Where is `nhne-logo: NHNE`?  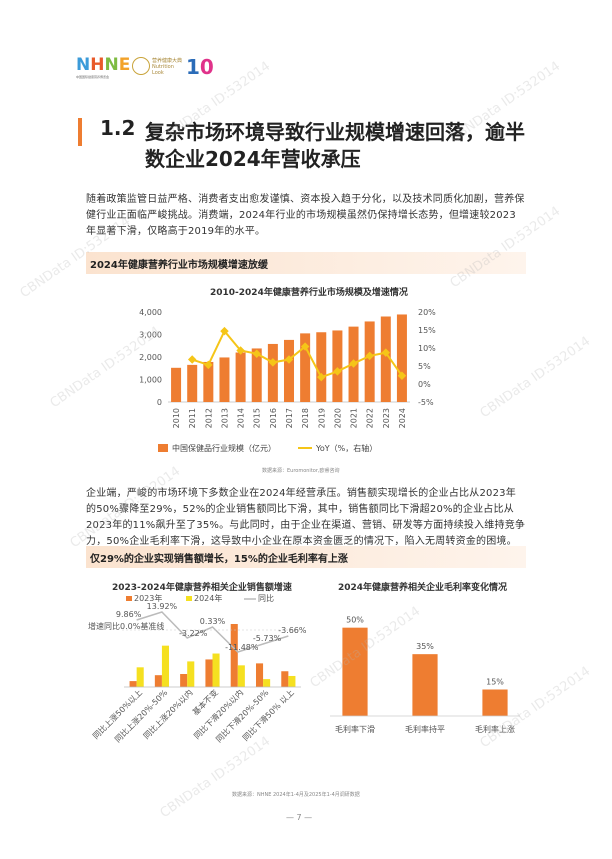
nhne-logo: NHNE is located at coordinates (103, 65).